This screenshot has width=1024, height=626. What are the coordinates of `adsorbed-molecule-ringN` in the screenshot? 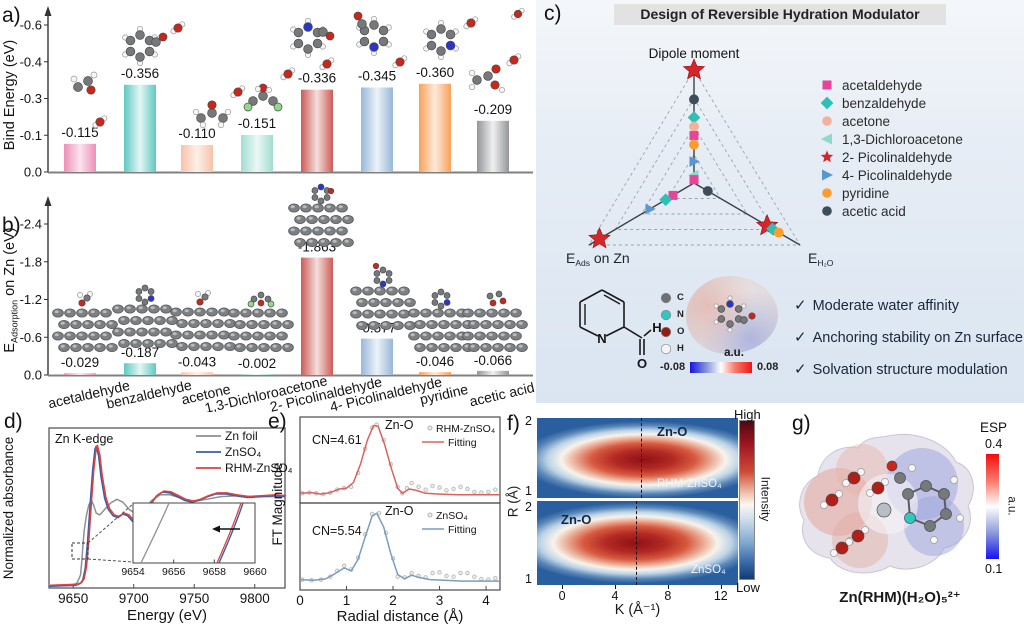 It's located at (441, 299).